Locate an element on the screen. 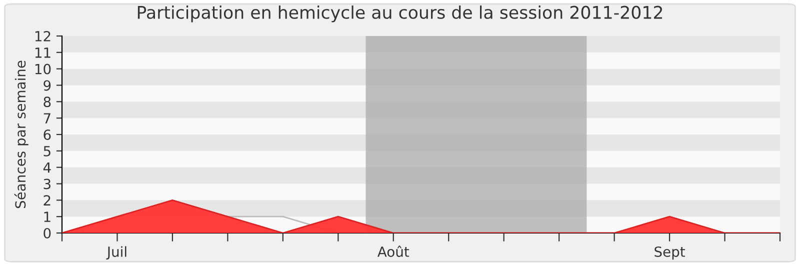 The image size is (800, 267). y-axis-title: Séances par semaine is located at coordinates (21, 134).